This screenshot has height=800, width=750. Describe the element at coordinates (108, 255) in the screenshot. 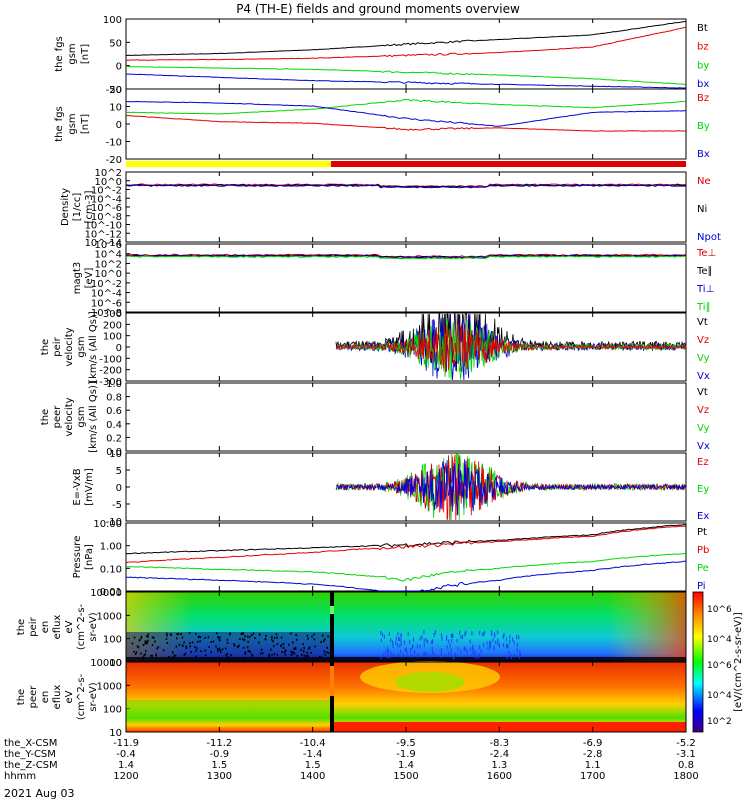

I see `y-tick-label: 10^4` at that location.